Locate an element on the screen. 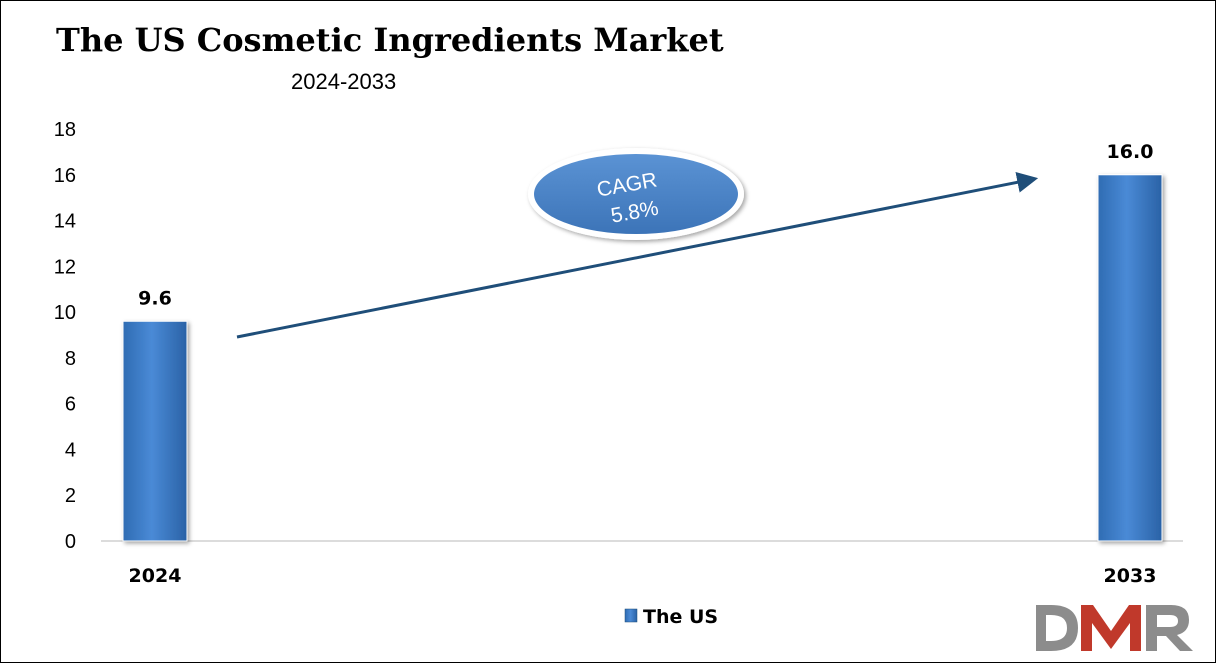  y-axis-ticks: 0 2 4 6 8 10 12 14 16 18 is located at coordinates (65, 336).